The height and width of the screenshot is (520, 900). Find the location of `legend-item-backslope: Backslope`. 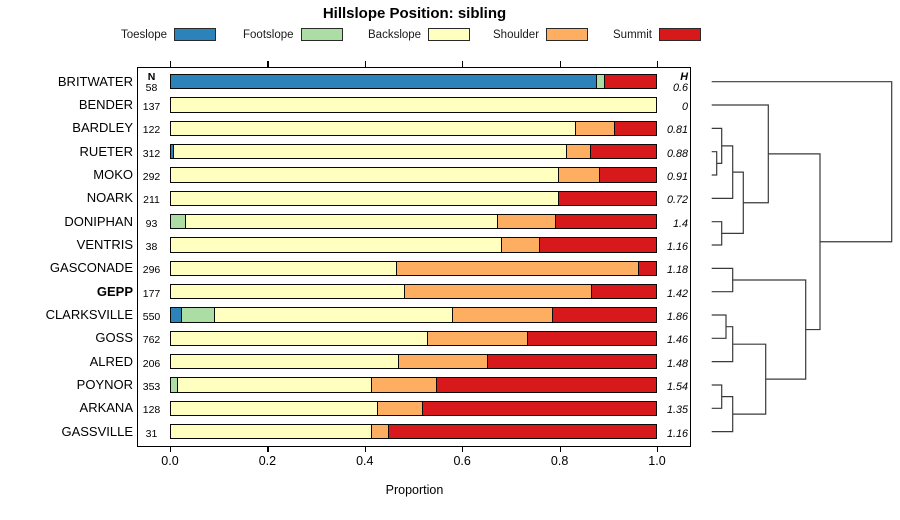

legend-item-backslope: Backslope is located at coordinates (419, 34).